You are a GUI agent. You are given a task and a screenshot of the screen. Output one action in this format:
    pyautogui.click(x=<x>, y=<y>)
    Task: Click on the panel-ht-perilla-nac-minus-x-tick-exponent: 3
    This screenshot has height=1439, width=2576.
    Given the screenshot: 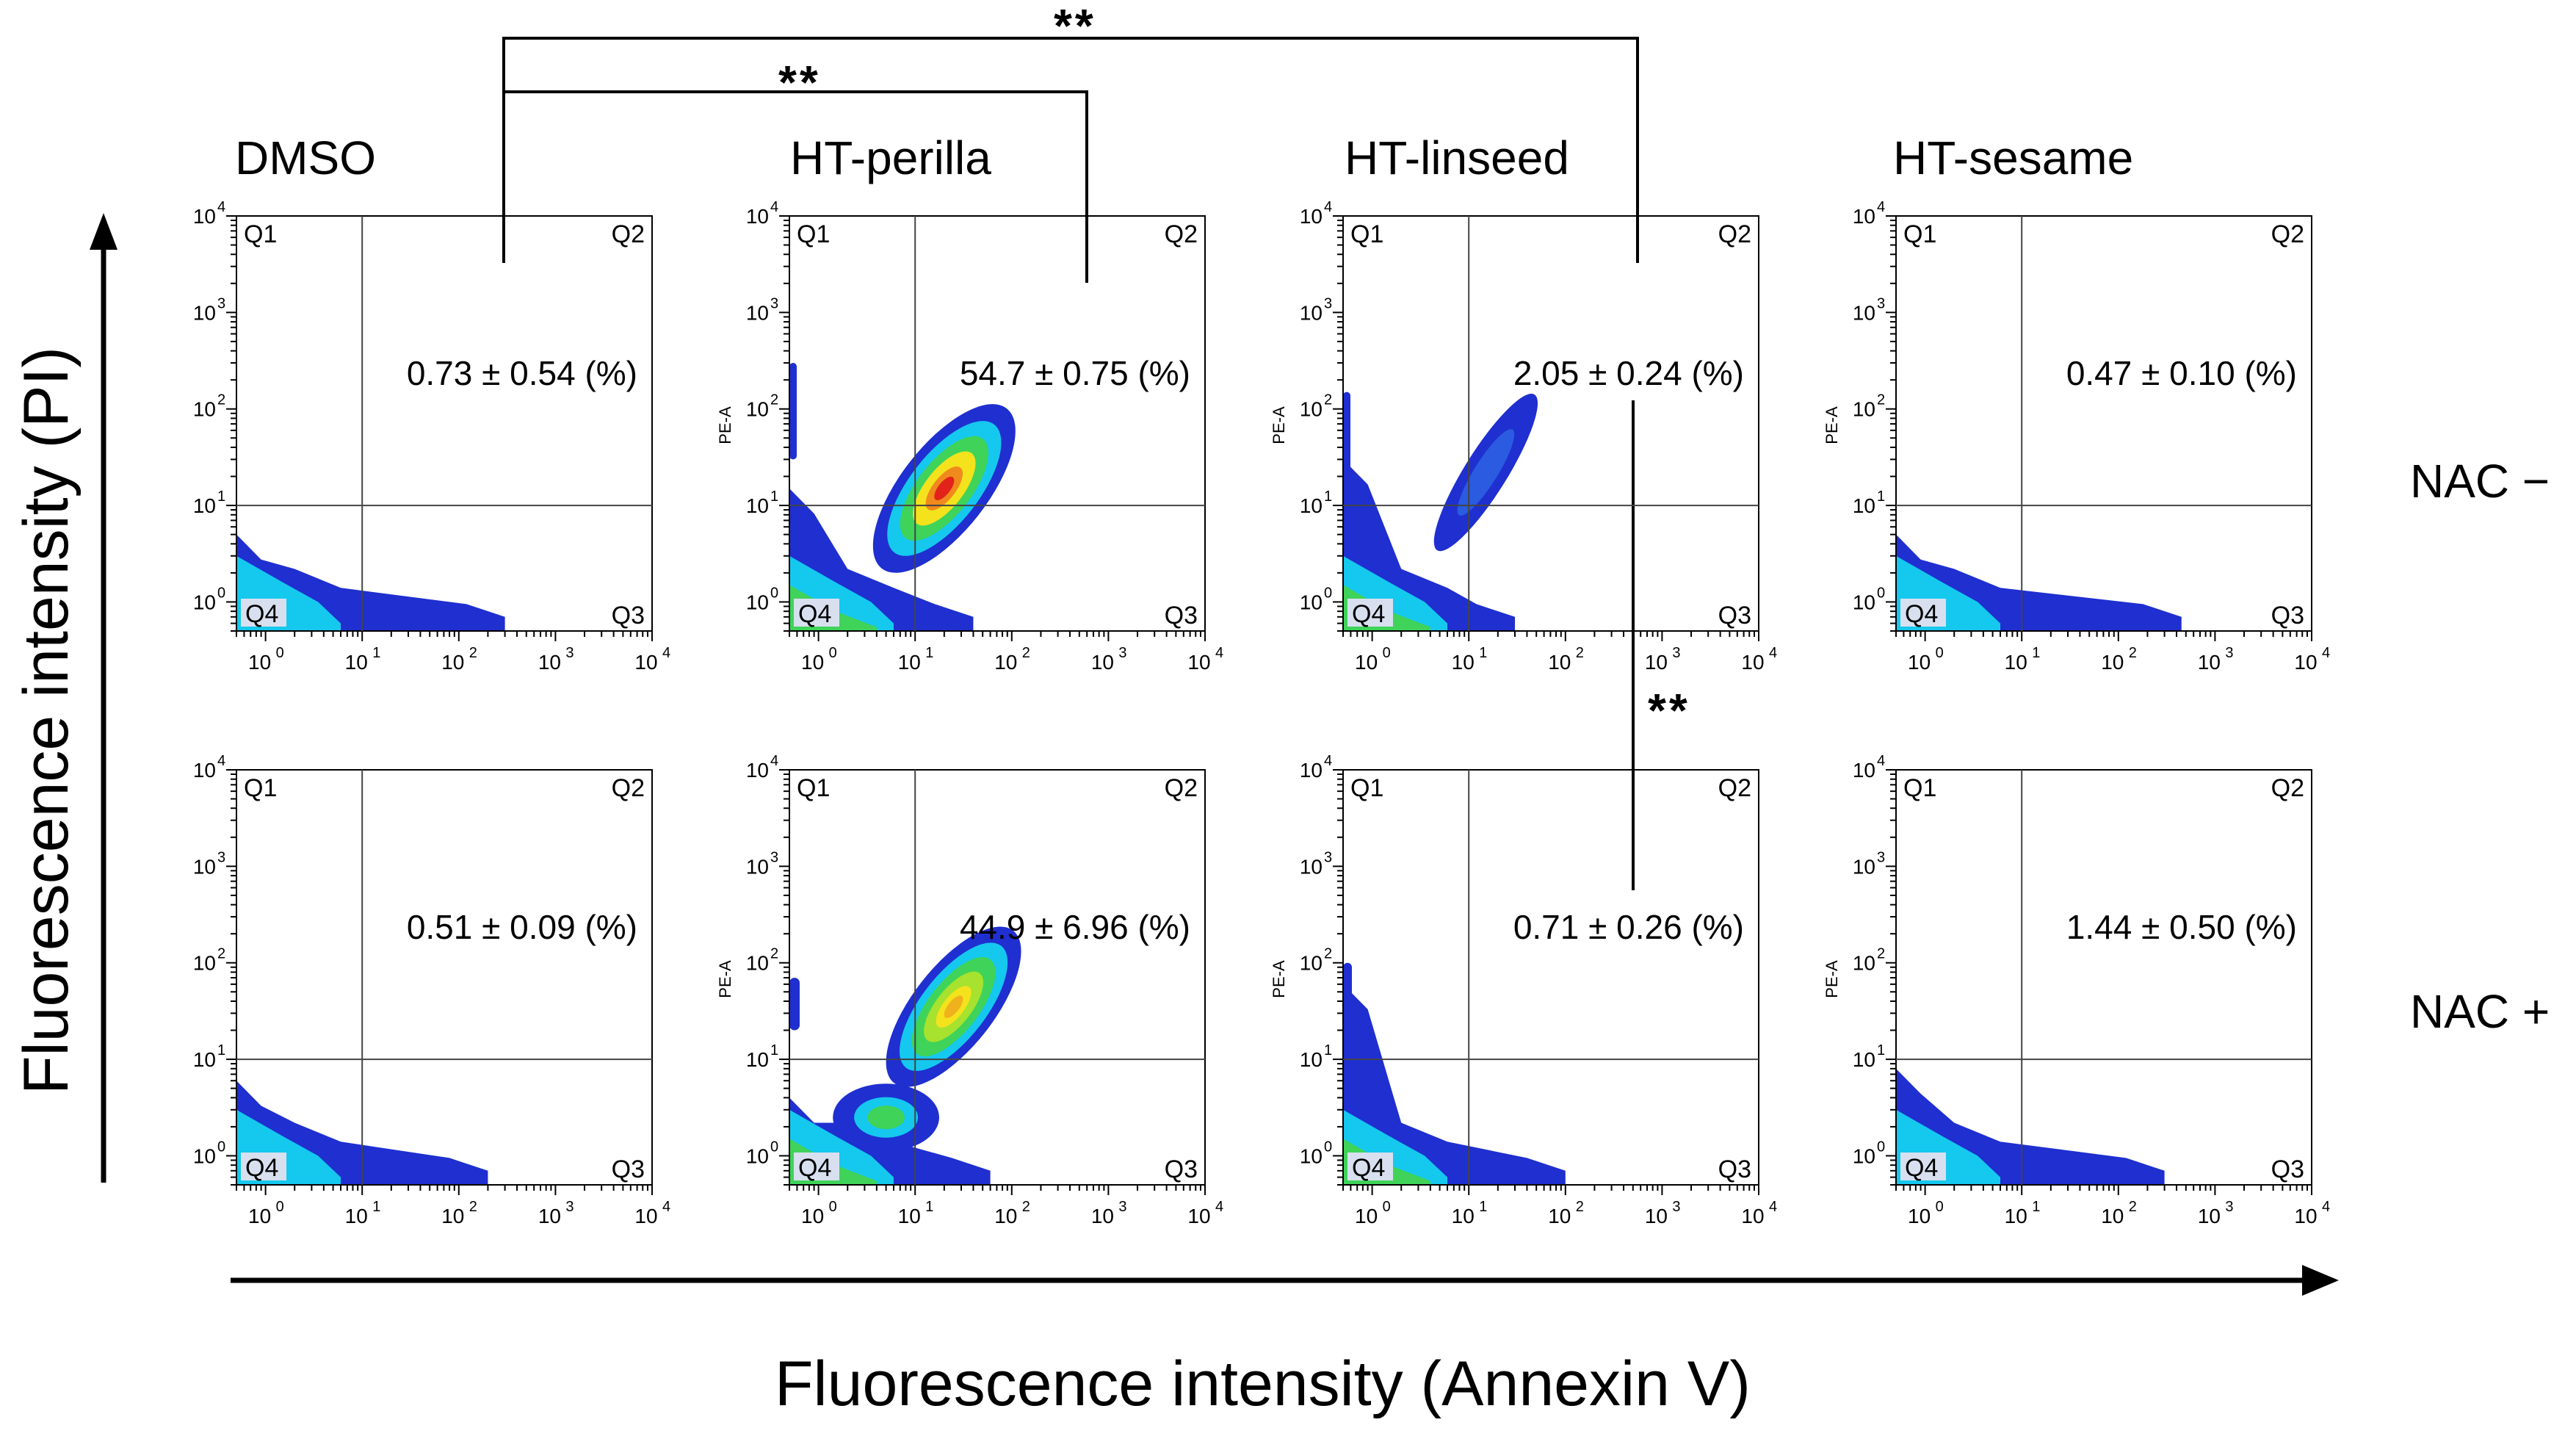 What is the action you would take?
    pyautogui.click(x=1122, y=653)
    